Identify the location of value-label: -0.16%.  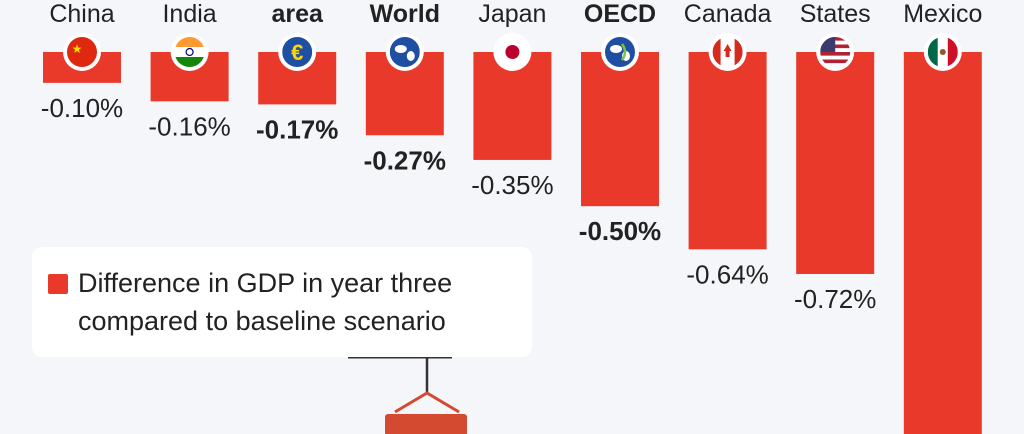
(189, 126).